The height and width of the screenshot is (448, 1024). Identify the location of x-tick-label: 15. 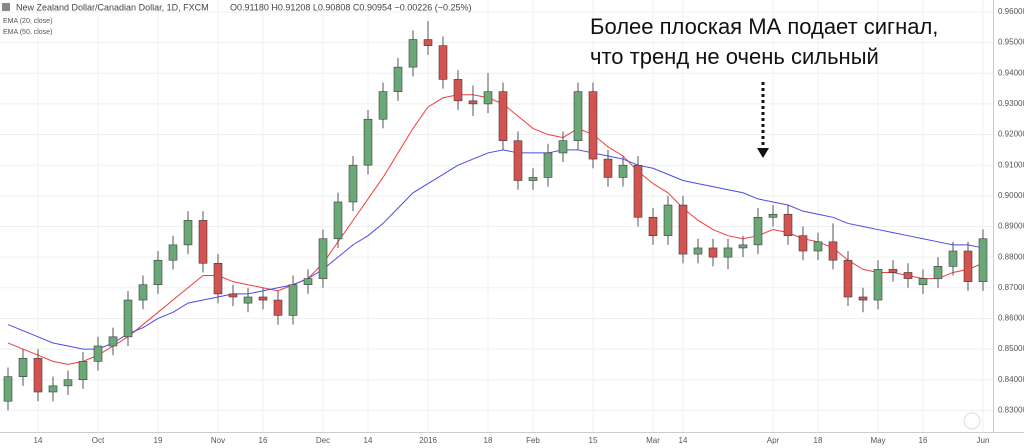
(593, 440).